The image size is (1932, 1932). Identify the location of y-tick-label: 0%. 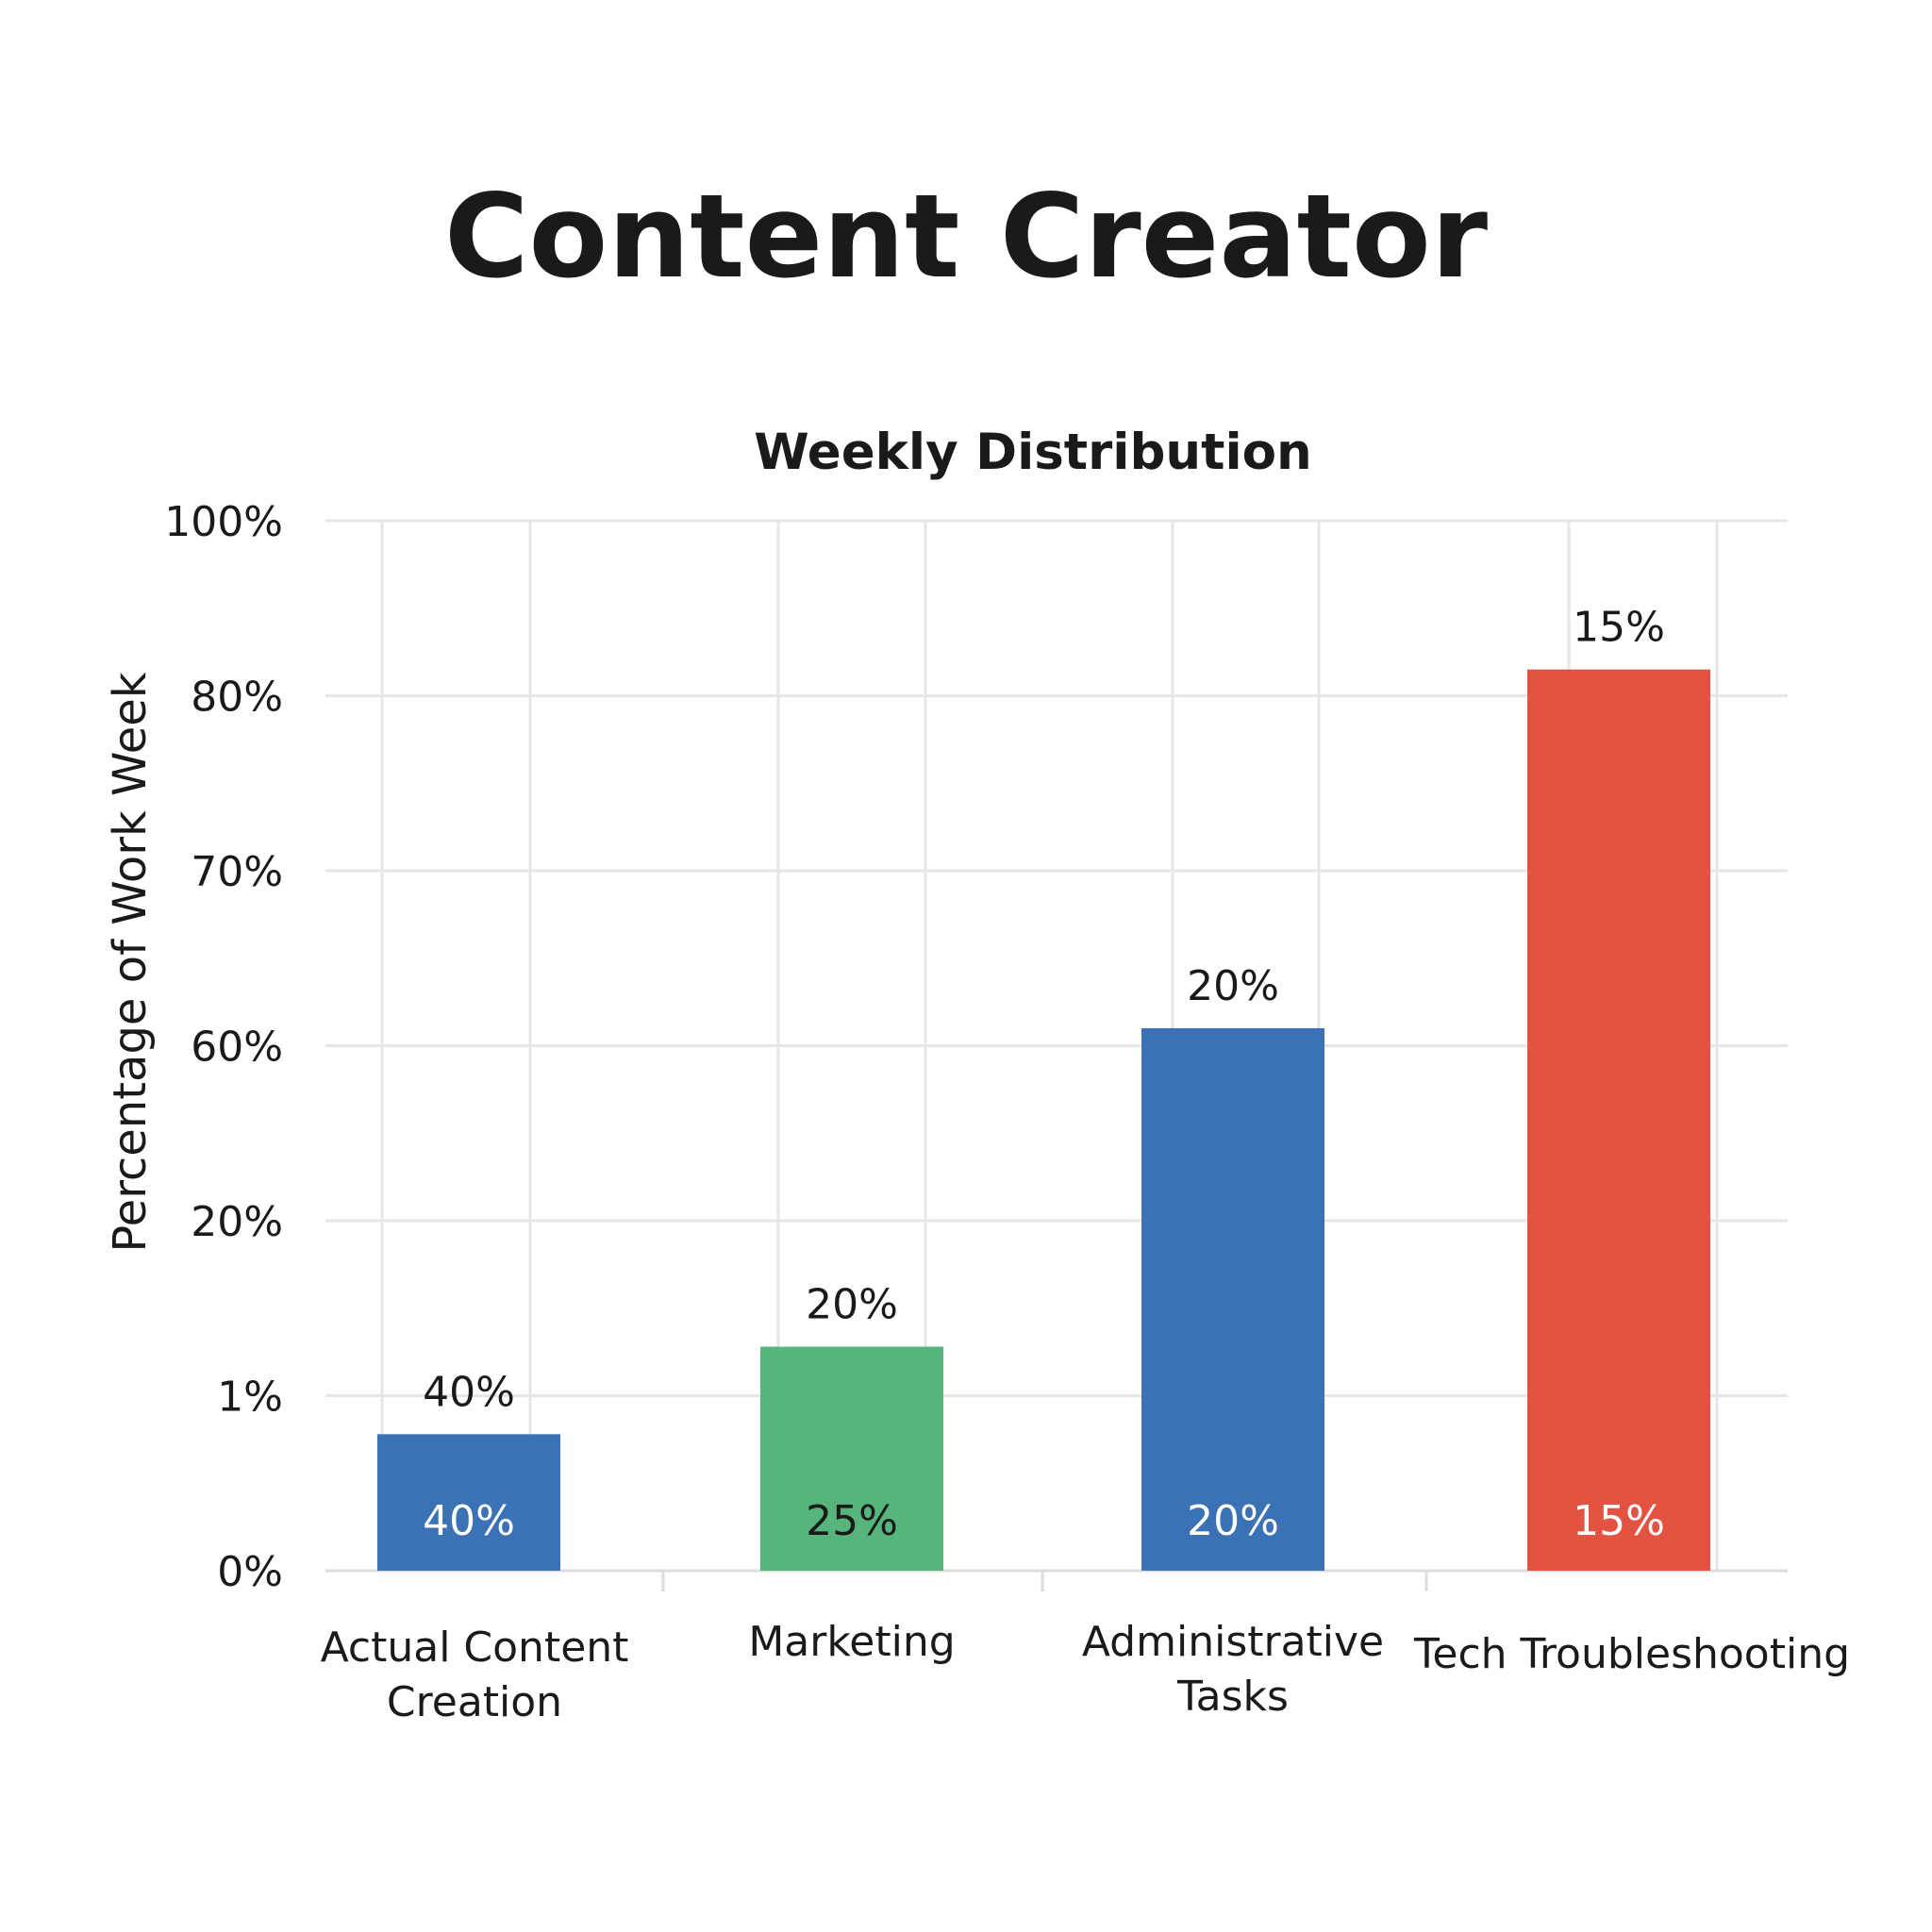
(250, 1572).